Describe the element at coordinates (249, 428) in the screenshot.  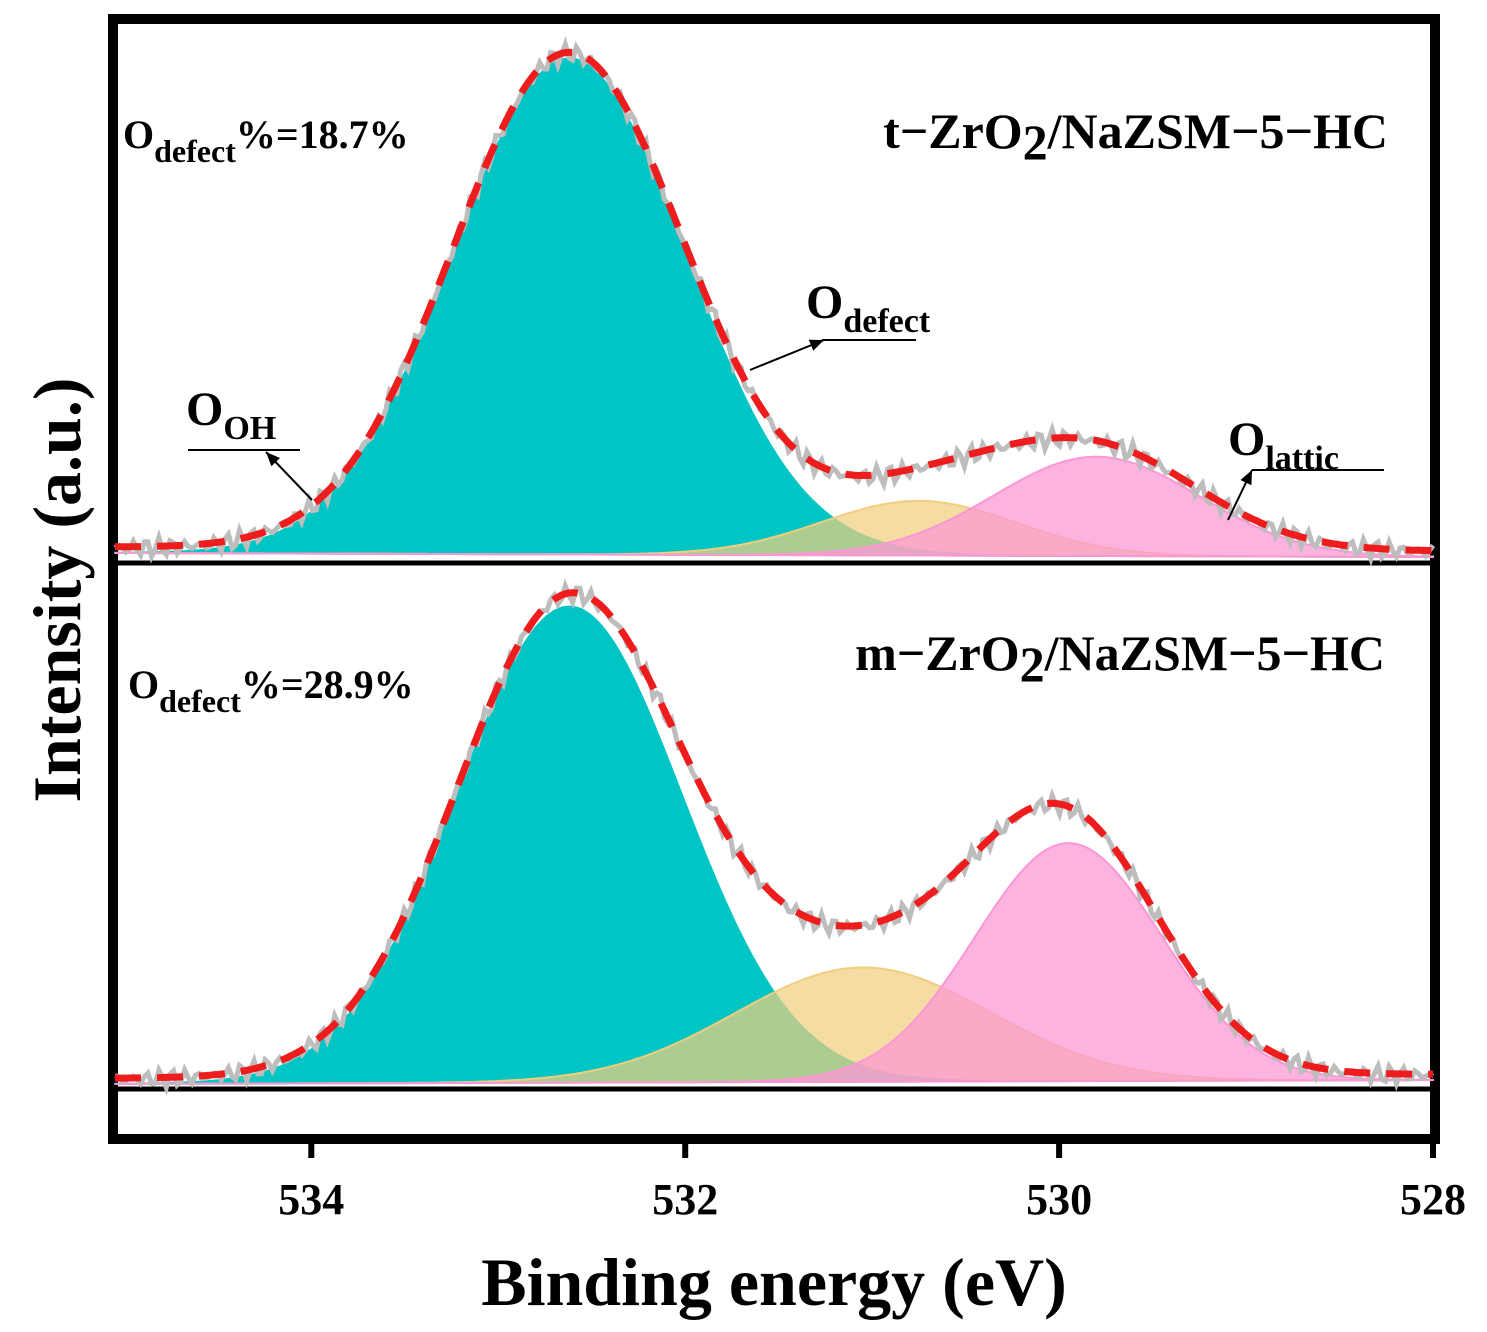
I see `label-subscript: OH` at that location.